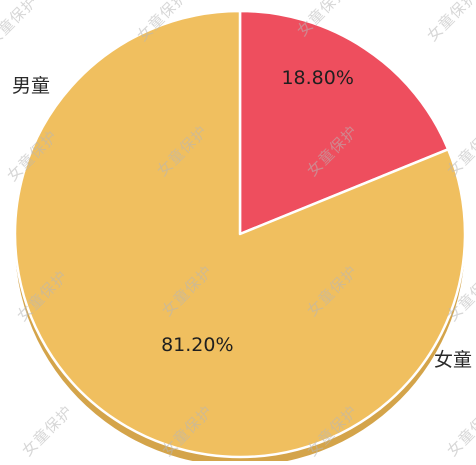 The height and width of the screenshot is (465, 476). What do you see at coordinates (317, 78) in the screenshot?
I see `slice-0-percent-label: 18.80%` at bounding box center [317, 78].